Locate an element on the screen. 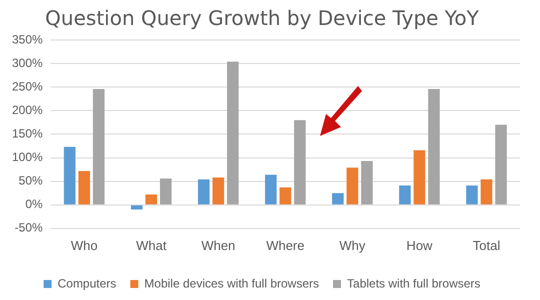 This screenshot has height=300, width=540. chart-title: Question Query Growth by Device Type YoY is located at coordinates (262, 18).